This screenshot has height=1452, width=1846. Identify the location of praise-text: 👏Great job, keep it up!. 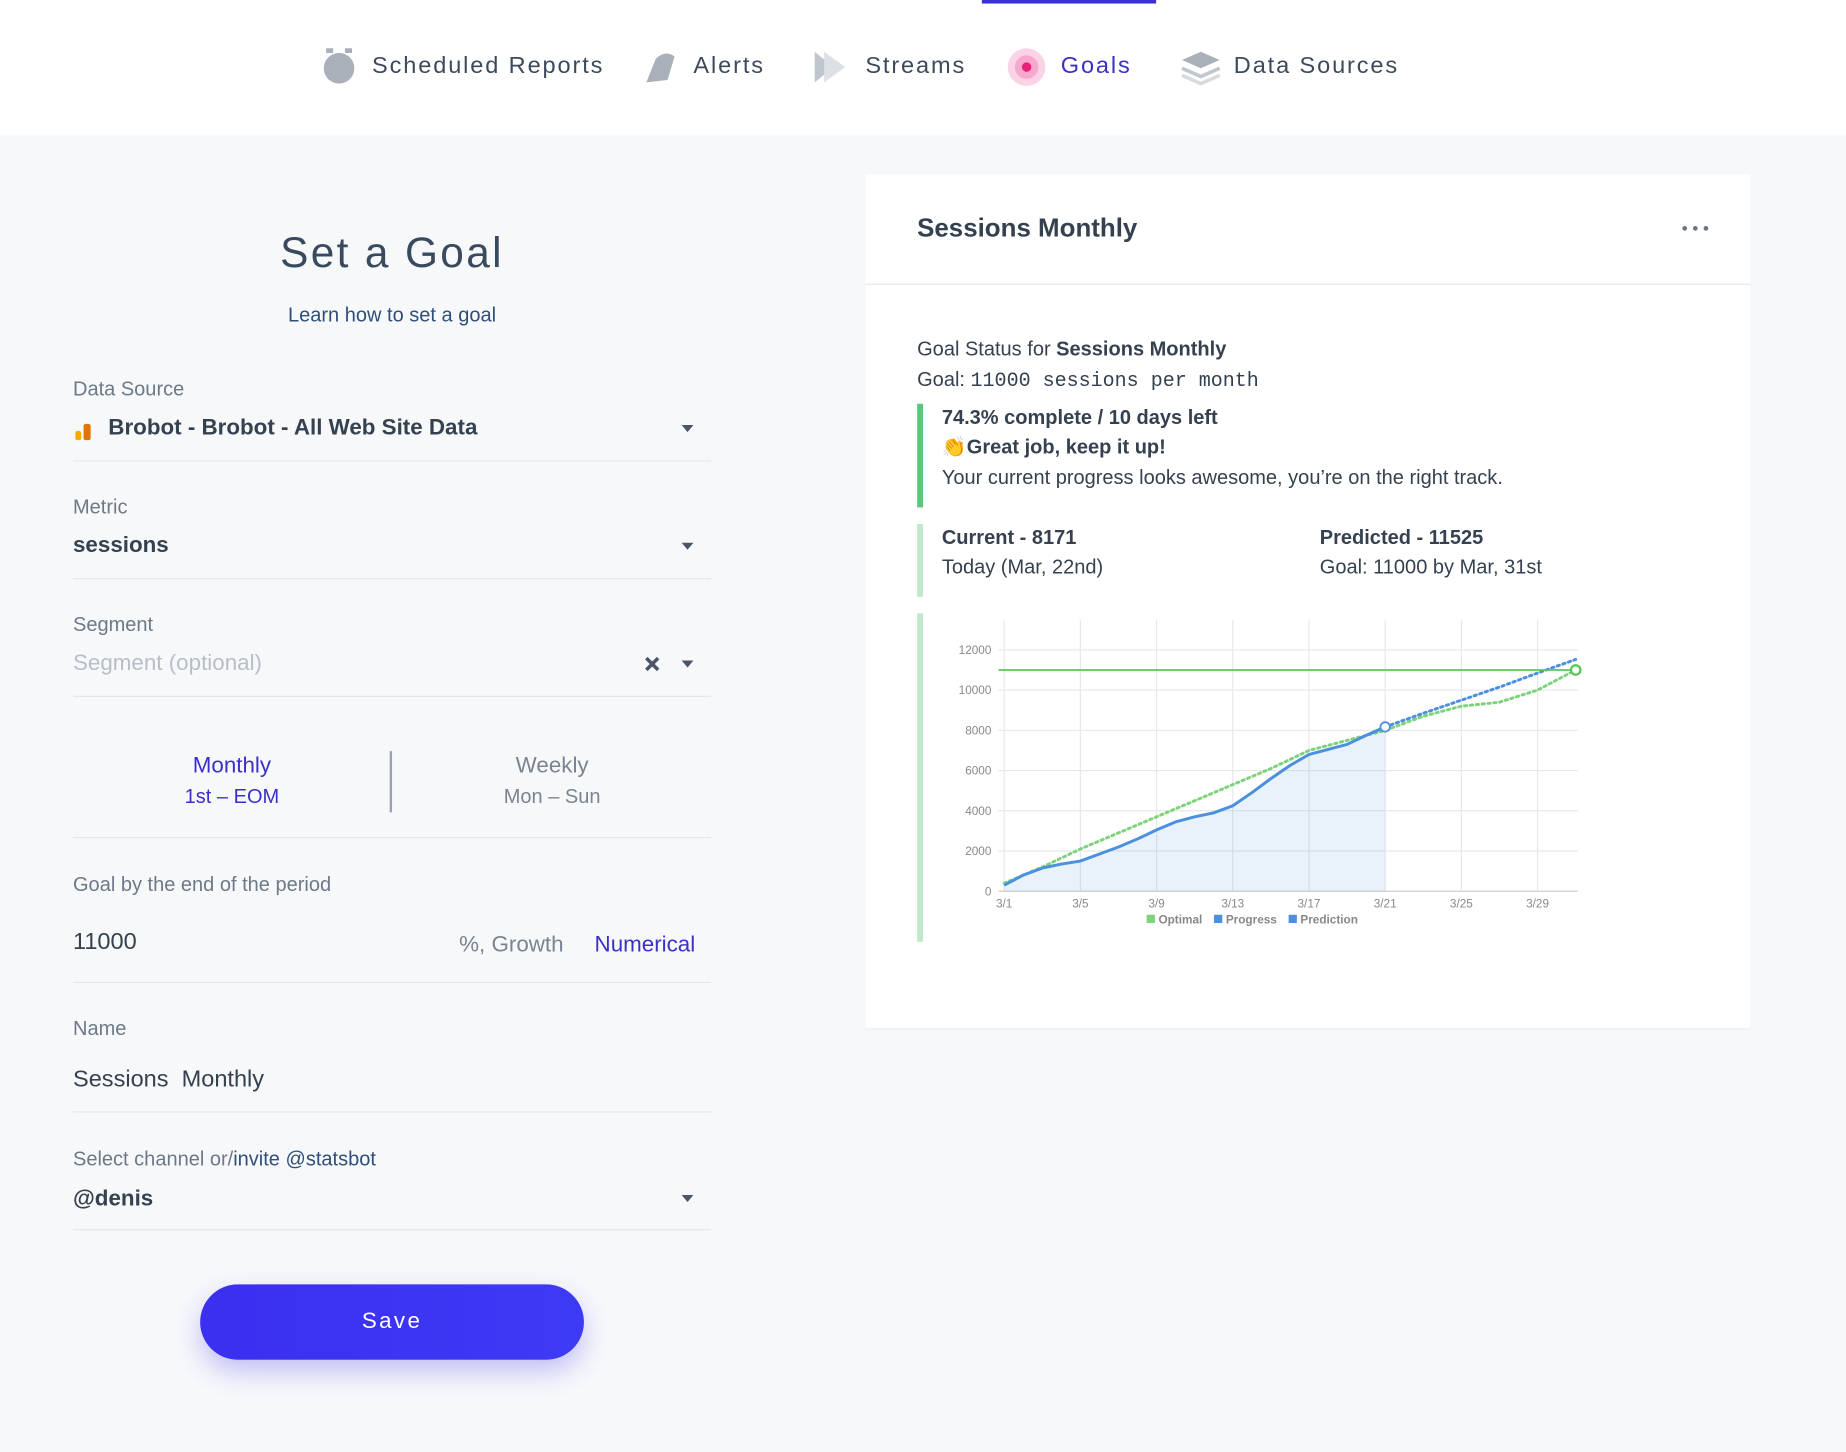
(1053, 446).